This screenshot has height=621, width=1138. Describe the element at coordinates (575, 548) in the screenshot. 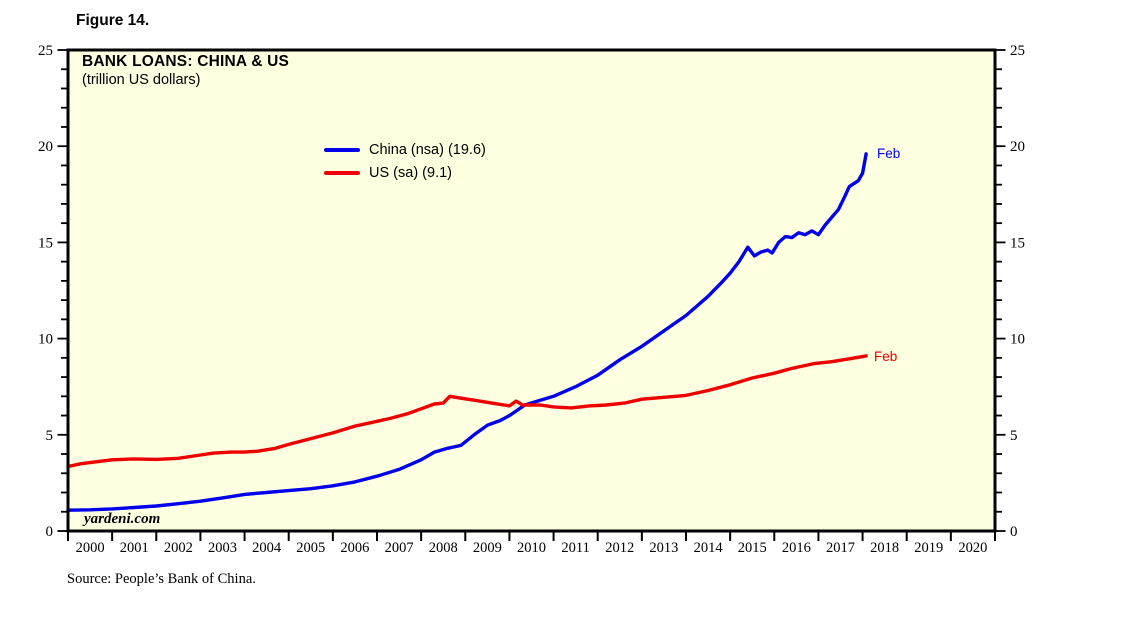

I see `x-axis-label: 2011` at that location.